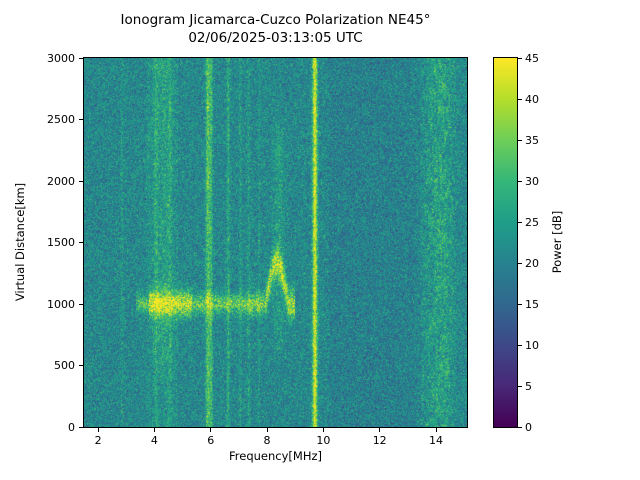 Image resolution: width=640 pixels, height=480 pixels. What do you see at coordinates (532, 58) in the screenshot?
I see `colorbar-tick-label: 45` at bounding box center [532, 58].